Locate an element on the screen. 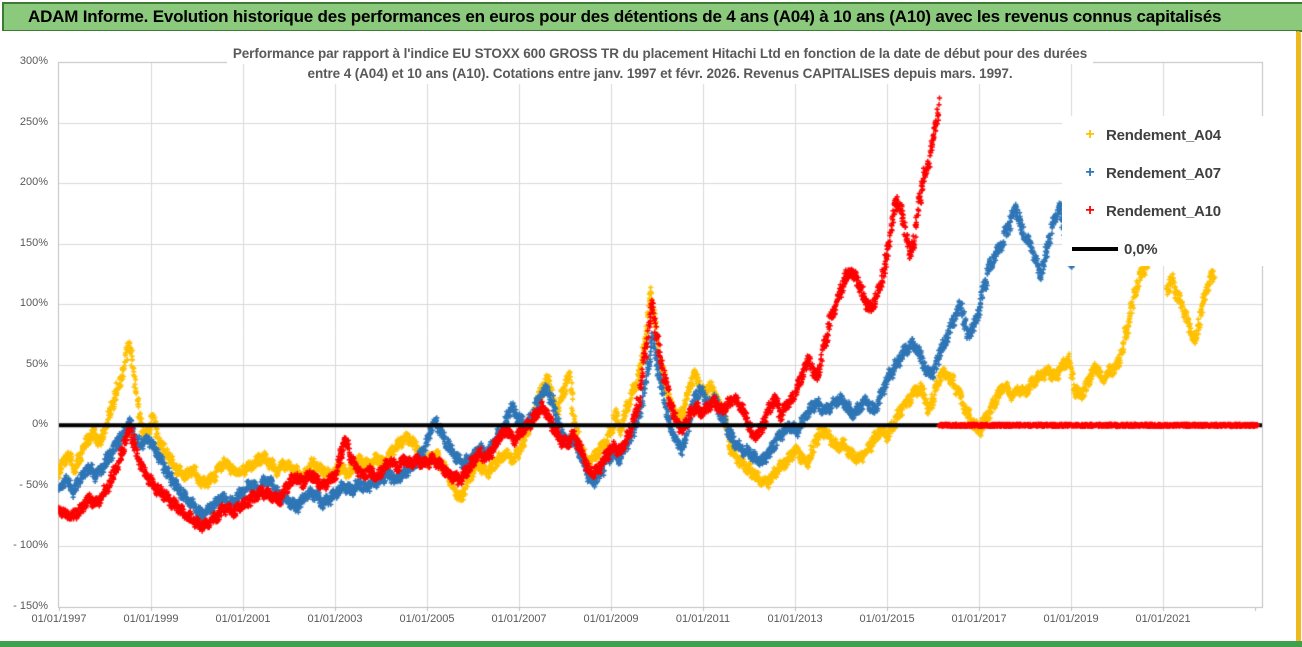 The image size is (1302, 647). x-axis-label: 01/01/2007 is located at coordinates (519, 619).